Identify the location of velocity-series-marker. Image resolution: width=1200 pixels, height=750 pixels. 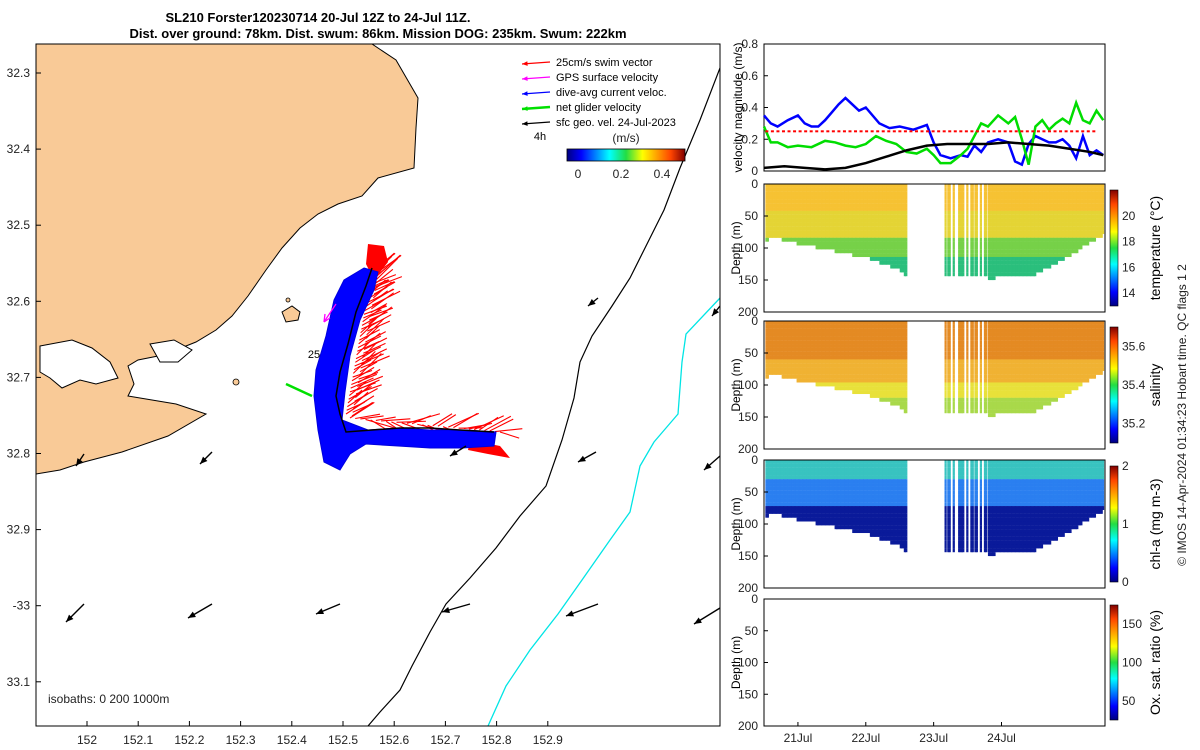
(1049, 131).